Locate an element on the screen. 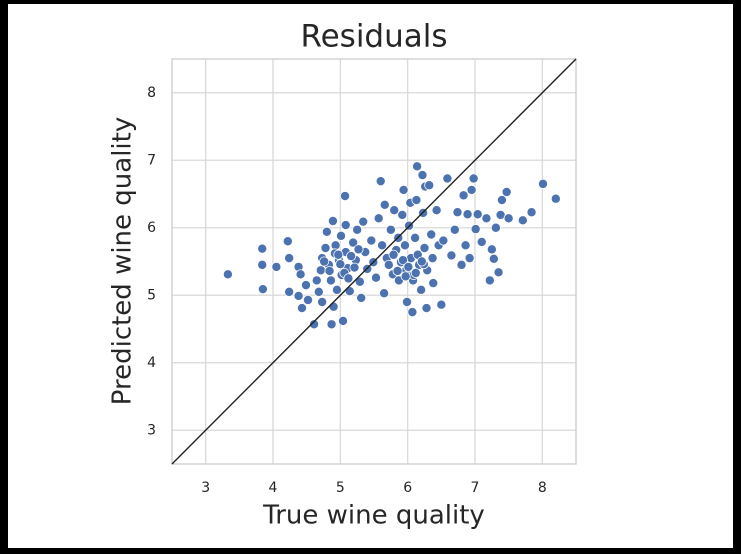  y-tick-label: 4 is located at coordinates (151, 363).